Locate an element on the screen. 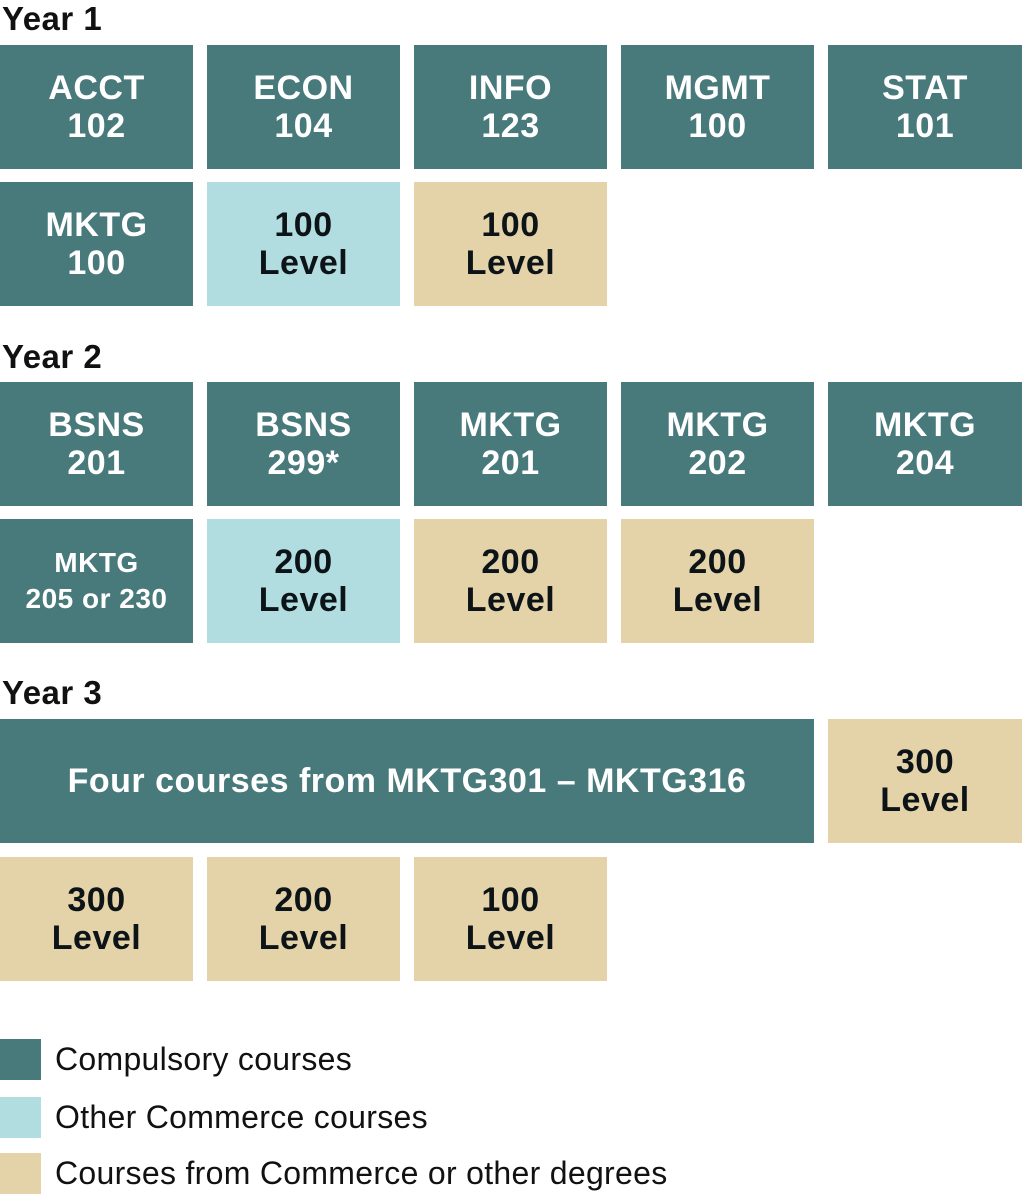 Image resolution: width=1022 pixels, height=1195 pixels. legend-item-other-commerce: Other Commerce courses is located at coordinates (214, 1117).